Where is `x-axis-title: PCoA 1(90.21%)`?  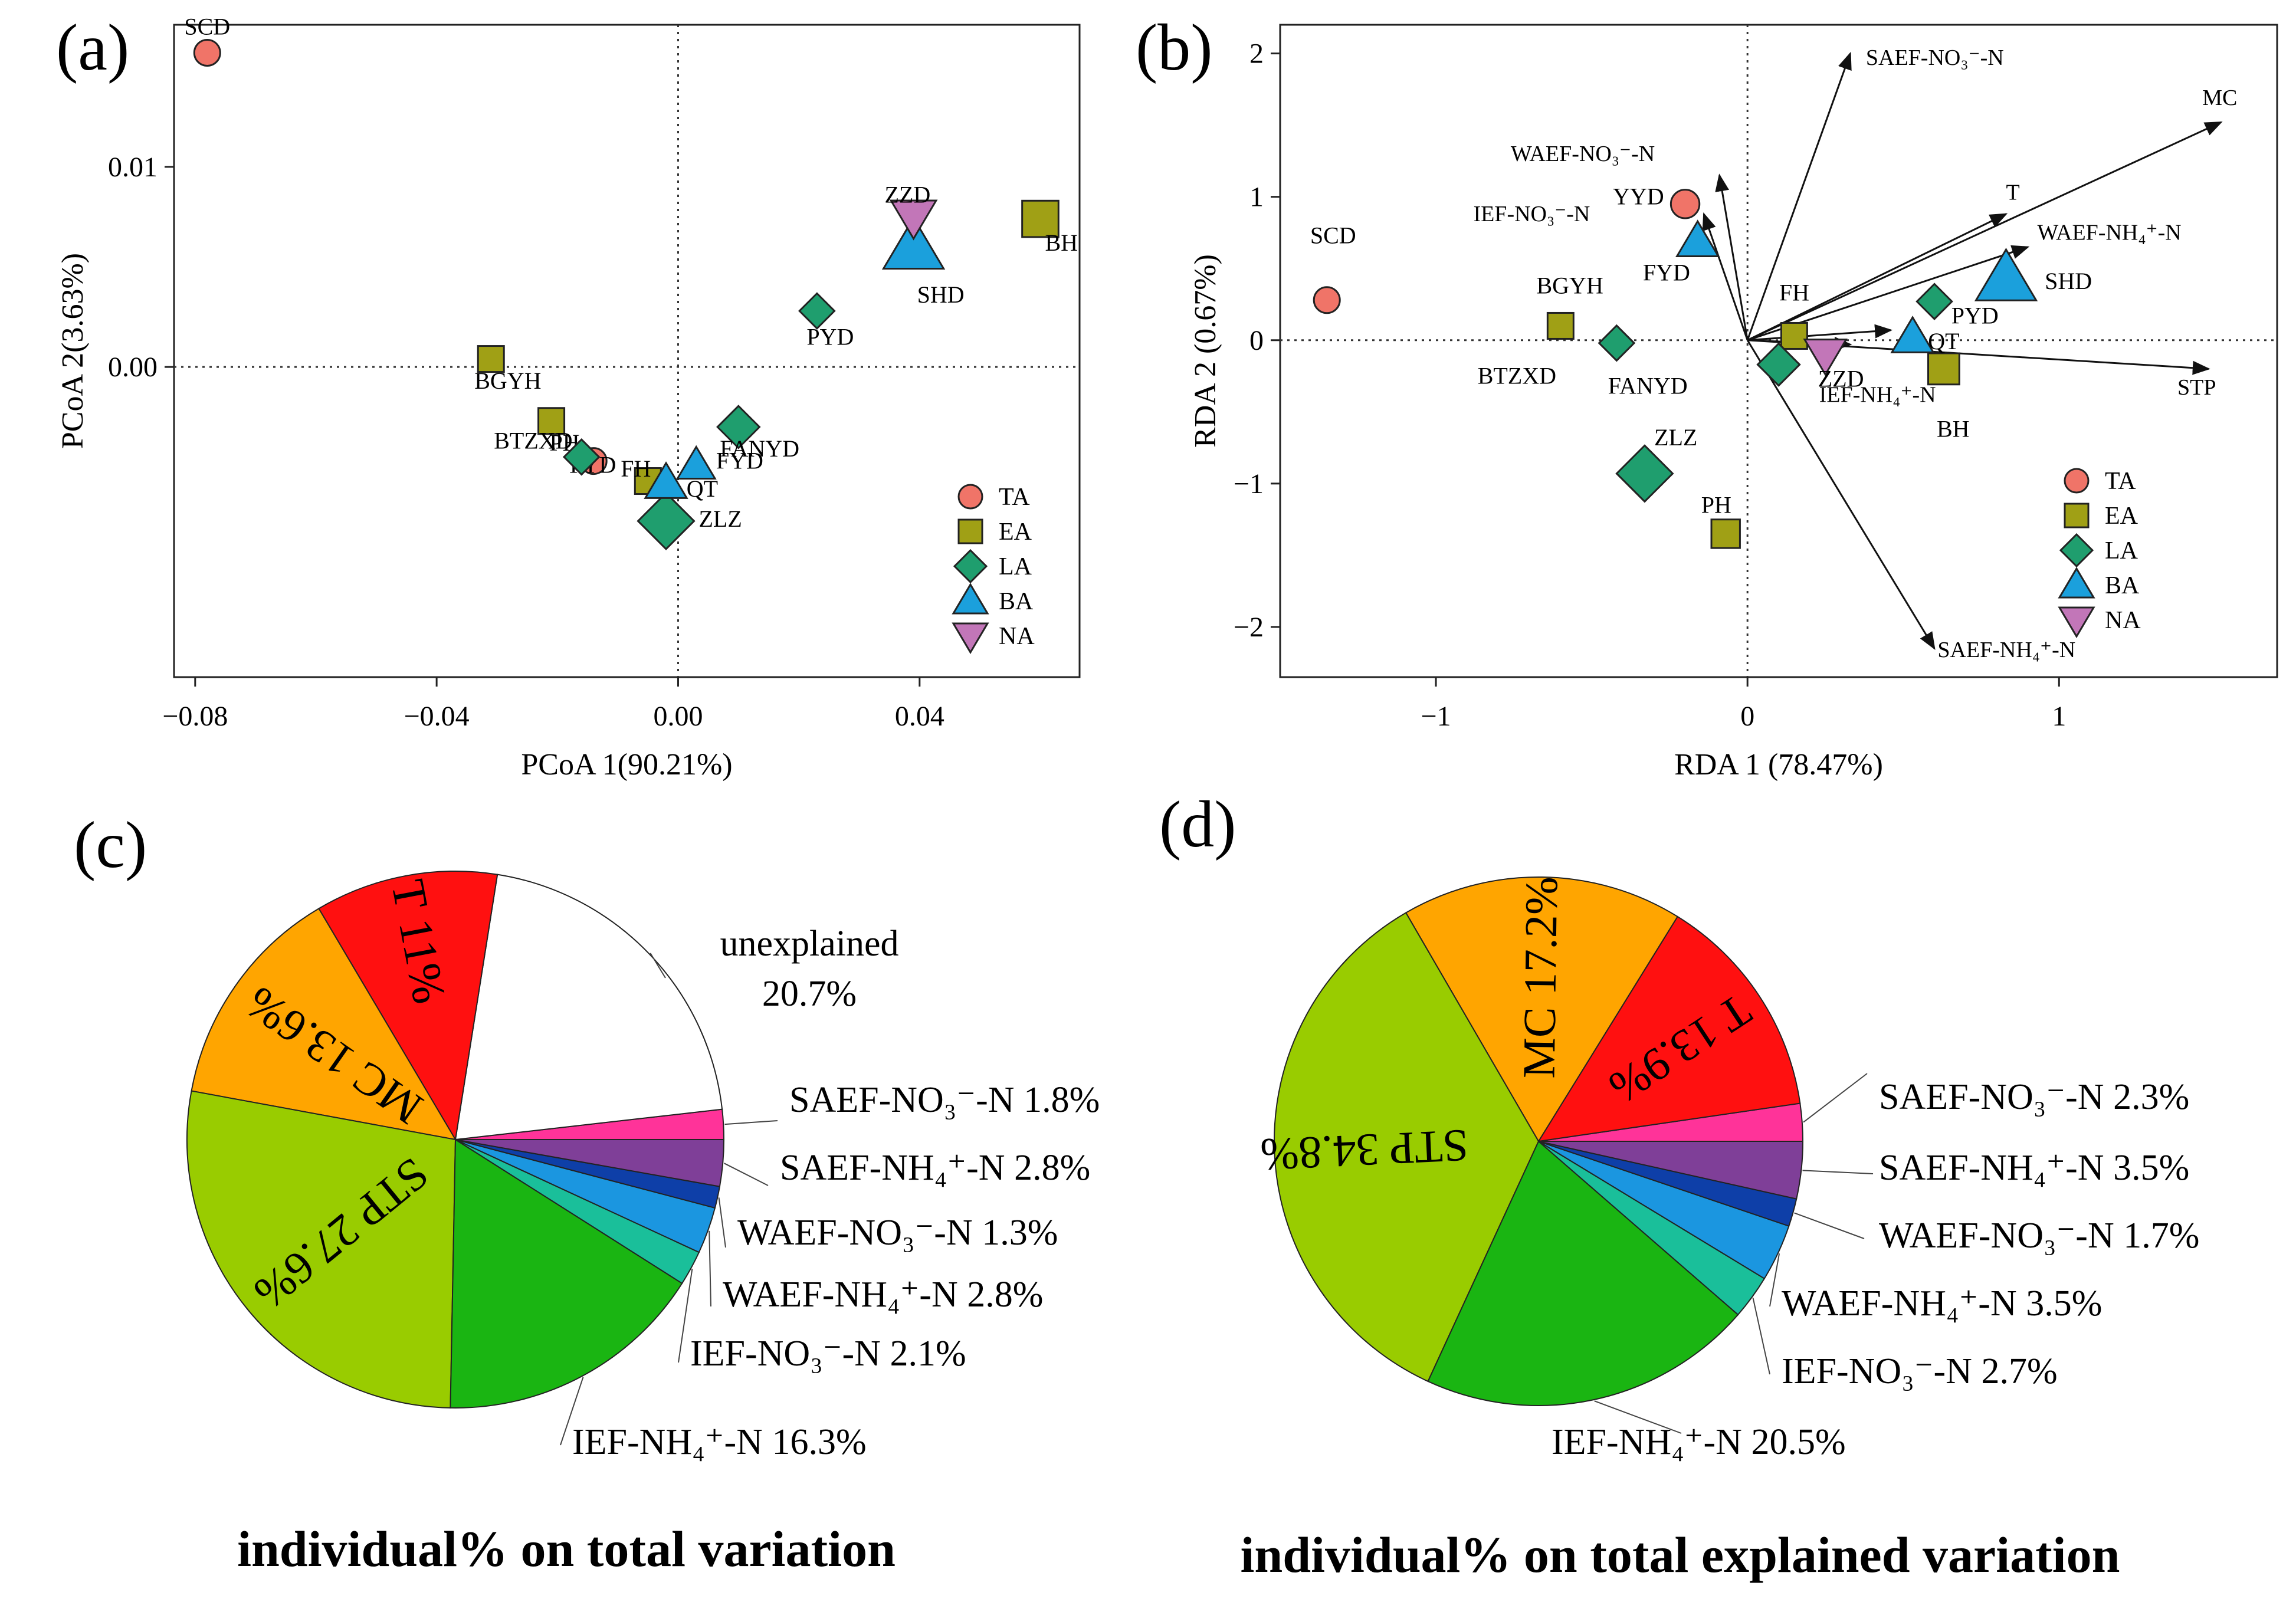 x-axis-title: PCoA 1(90.21%) is located at coordinates (626, 765).